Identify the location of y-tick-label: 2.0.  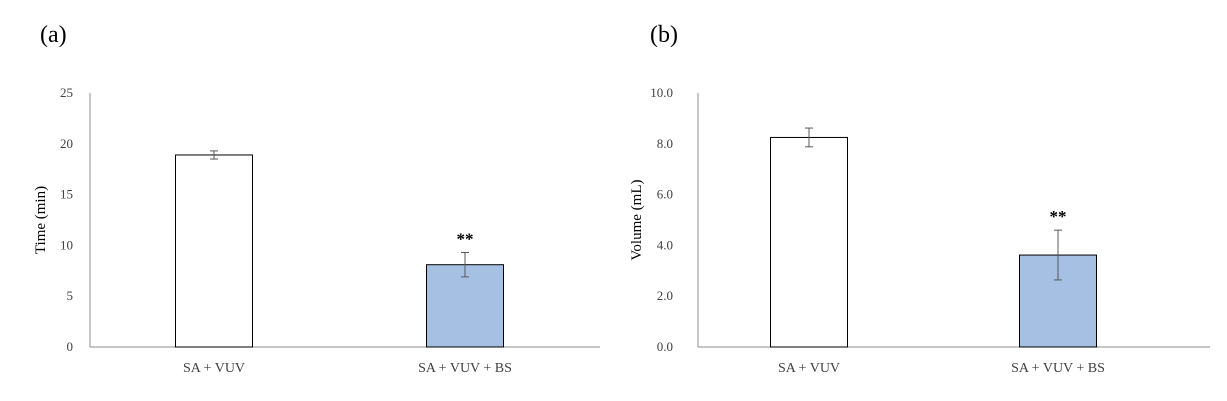
(665, 295).